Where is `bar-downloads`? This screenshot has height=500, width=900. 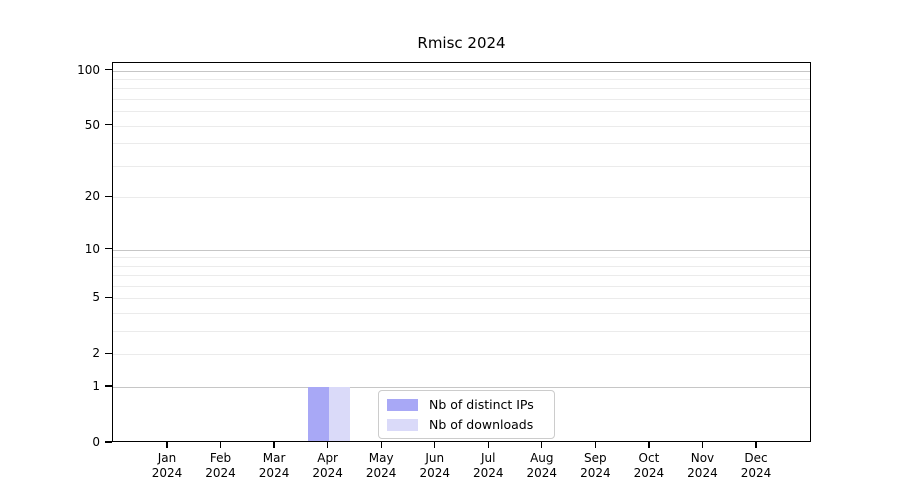
bar-downloads is located at coordinates (339, 414).